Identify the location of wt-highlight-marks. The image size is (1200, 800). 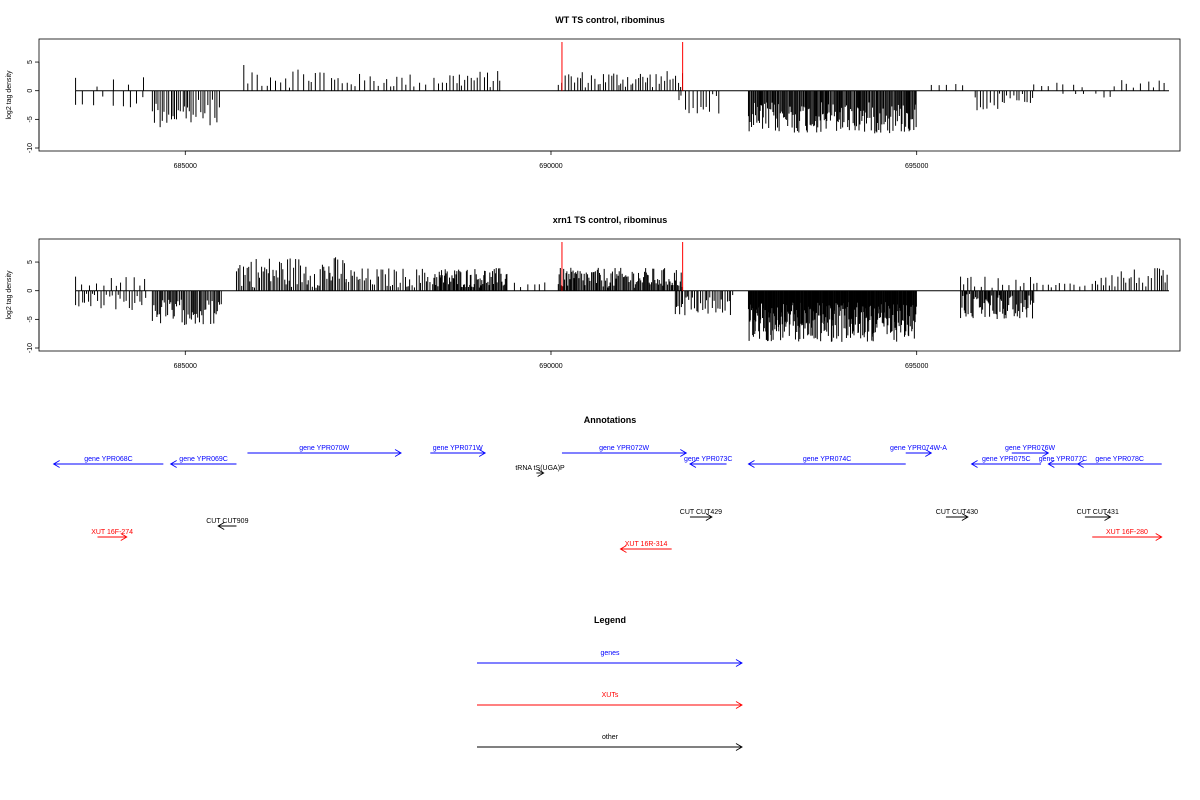
(622, 66).